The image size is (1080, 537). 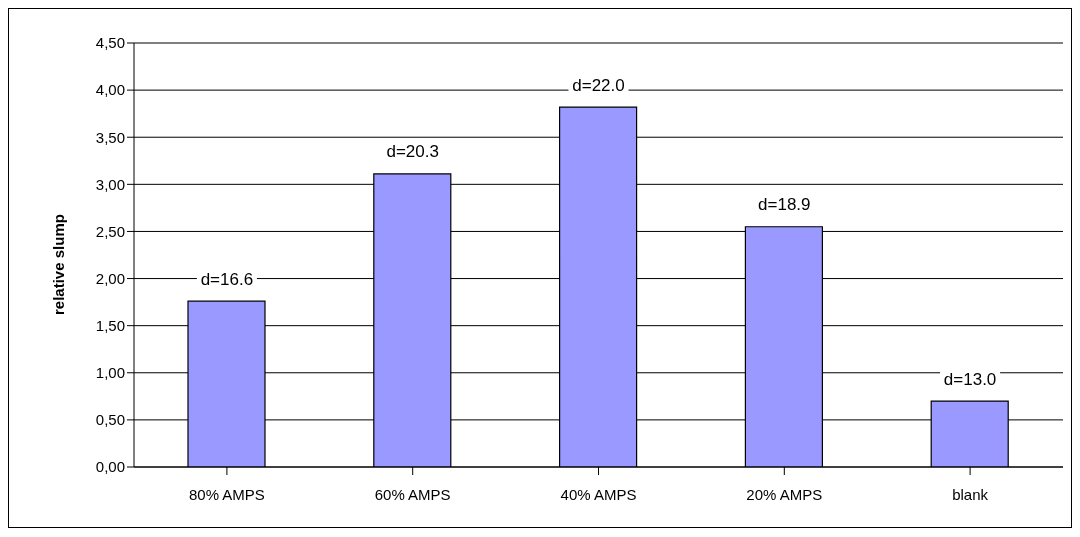 What do you see at coordinates (226, 494) in the screenshot?
I see `x-tick-label: 80% AMPS` at bounding box center [226, 494].